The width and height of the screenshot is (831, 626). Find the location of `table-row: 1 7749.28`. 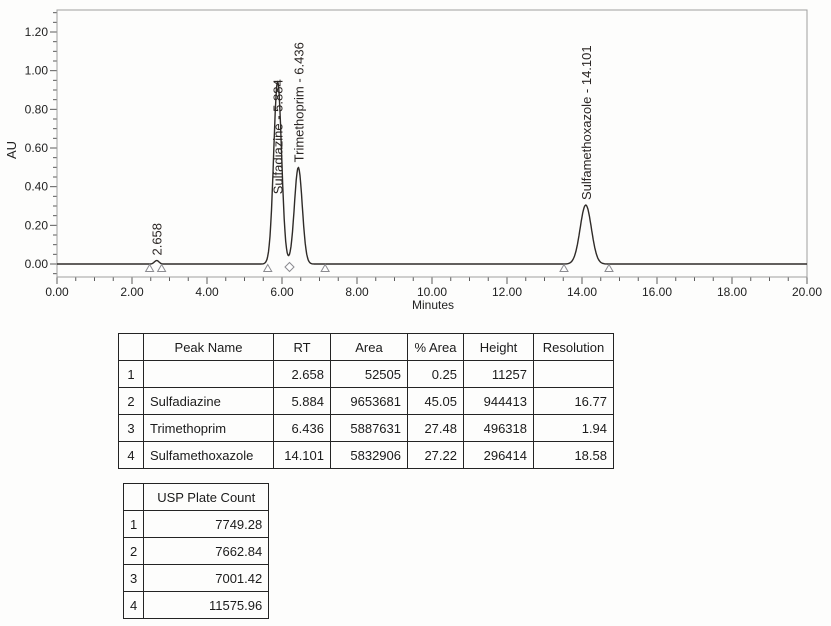

table-row: 1 7749.28 is located at coordinates (196, 524).